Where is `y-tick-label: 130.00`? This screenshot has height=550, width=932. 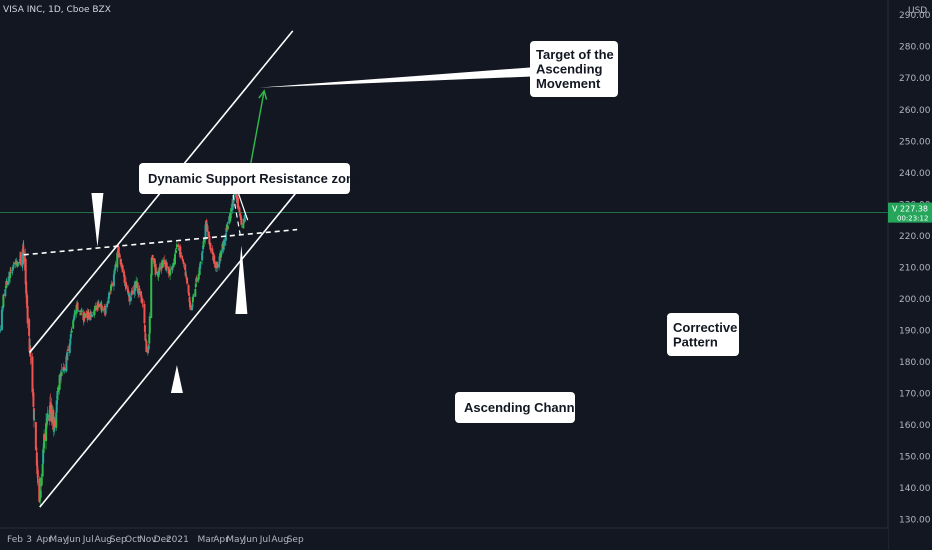 y-tick-label: 130.00 is located at coordinates (915, 521).